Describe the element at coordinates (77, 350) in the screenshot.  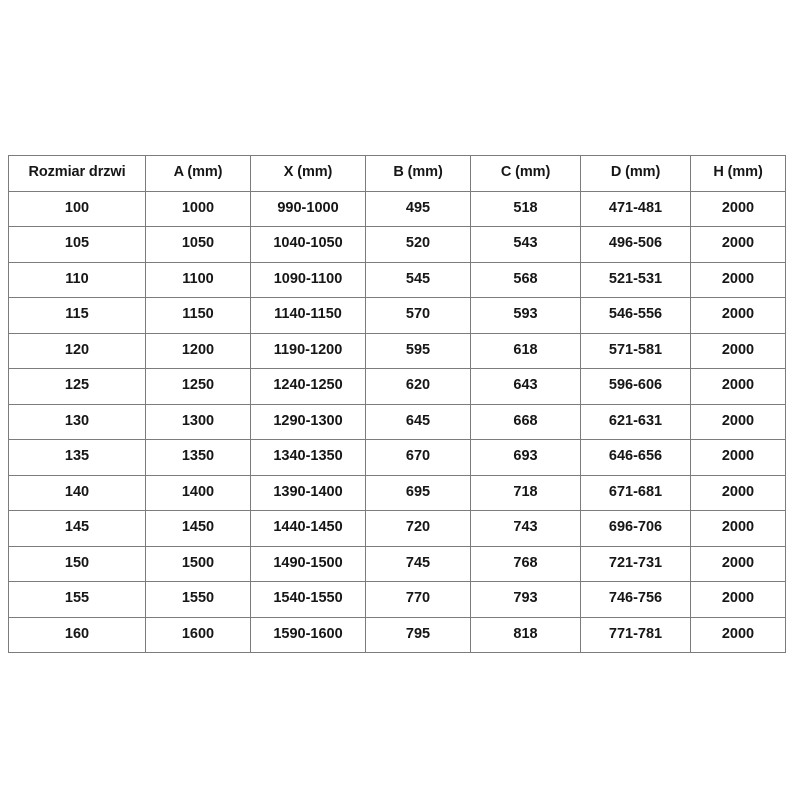
I see `cell-door-size: 120` at that location.